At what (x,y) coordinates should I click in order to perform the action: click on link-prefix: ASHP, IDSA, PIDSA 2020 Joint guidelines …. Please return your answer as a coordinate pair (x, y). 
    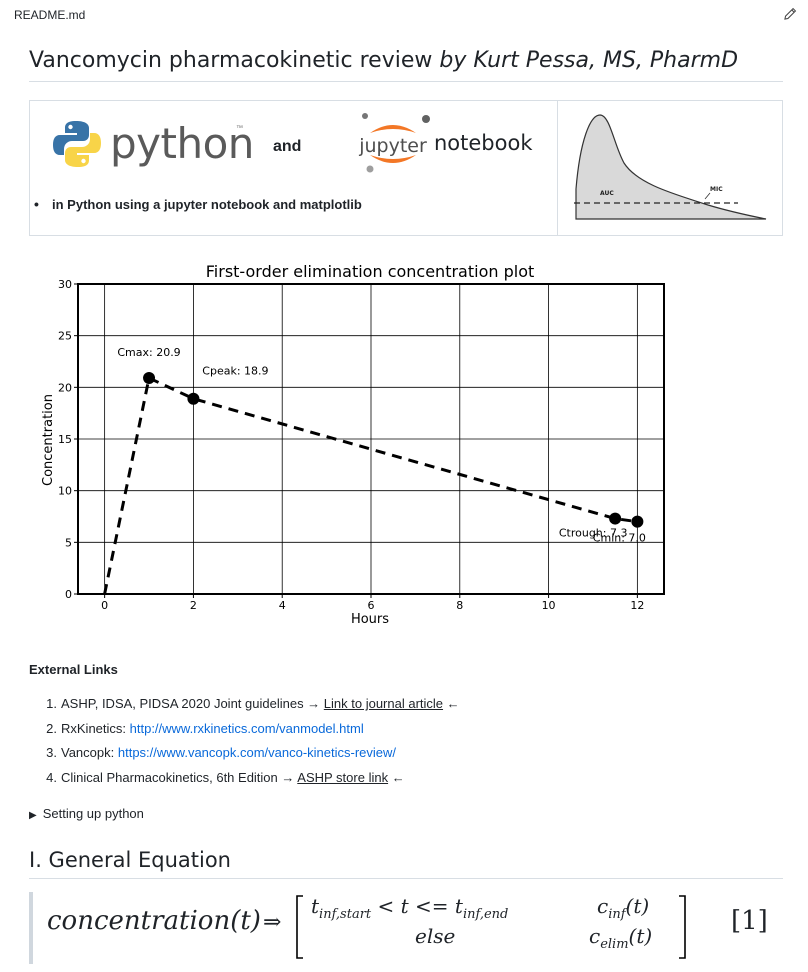
    Looking at the image, I should click on (192, 703).